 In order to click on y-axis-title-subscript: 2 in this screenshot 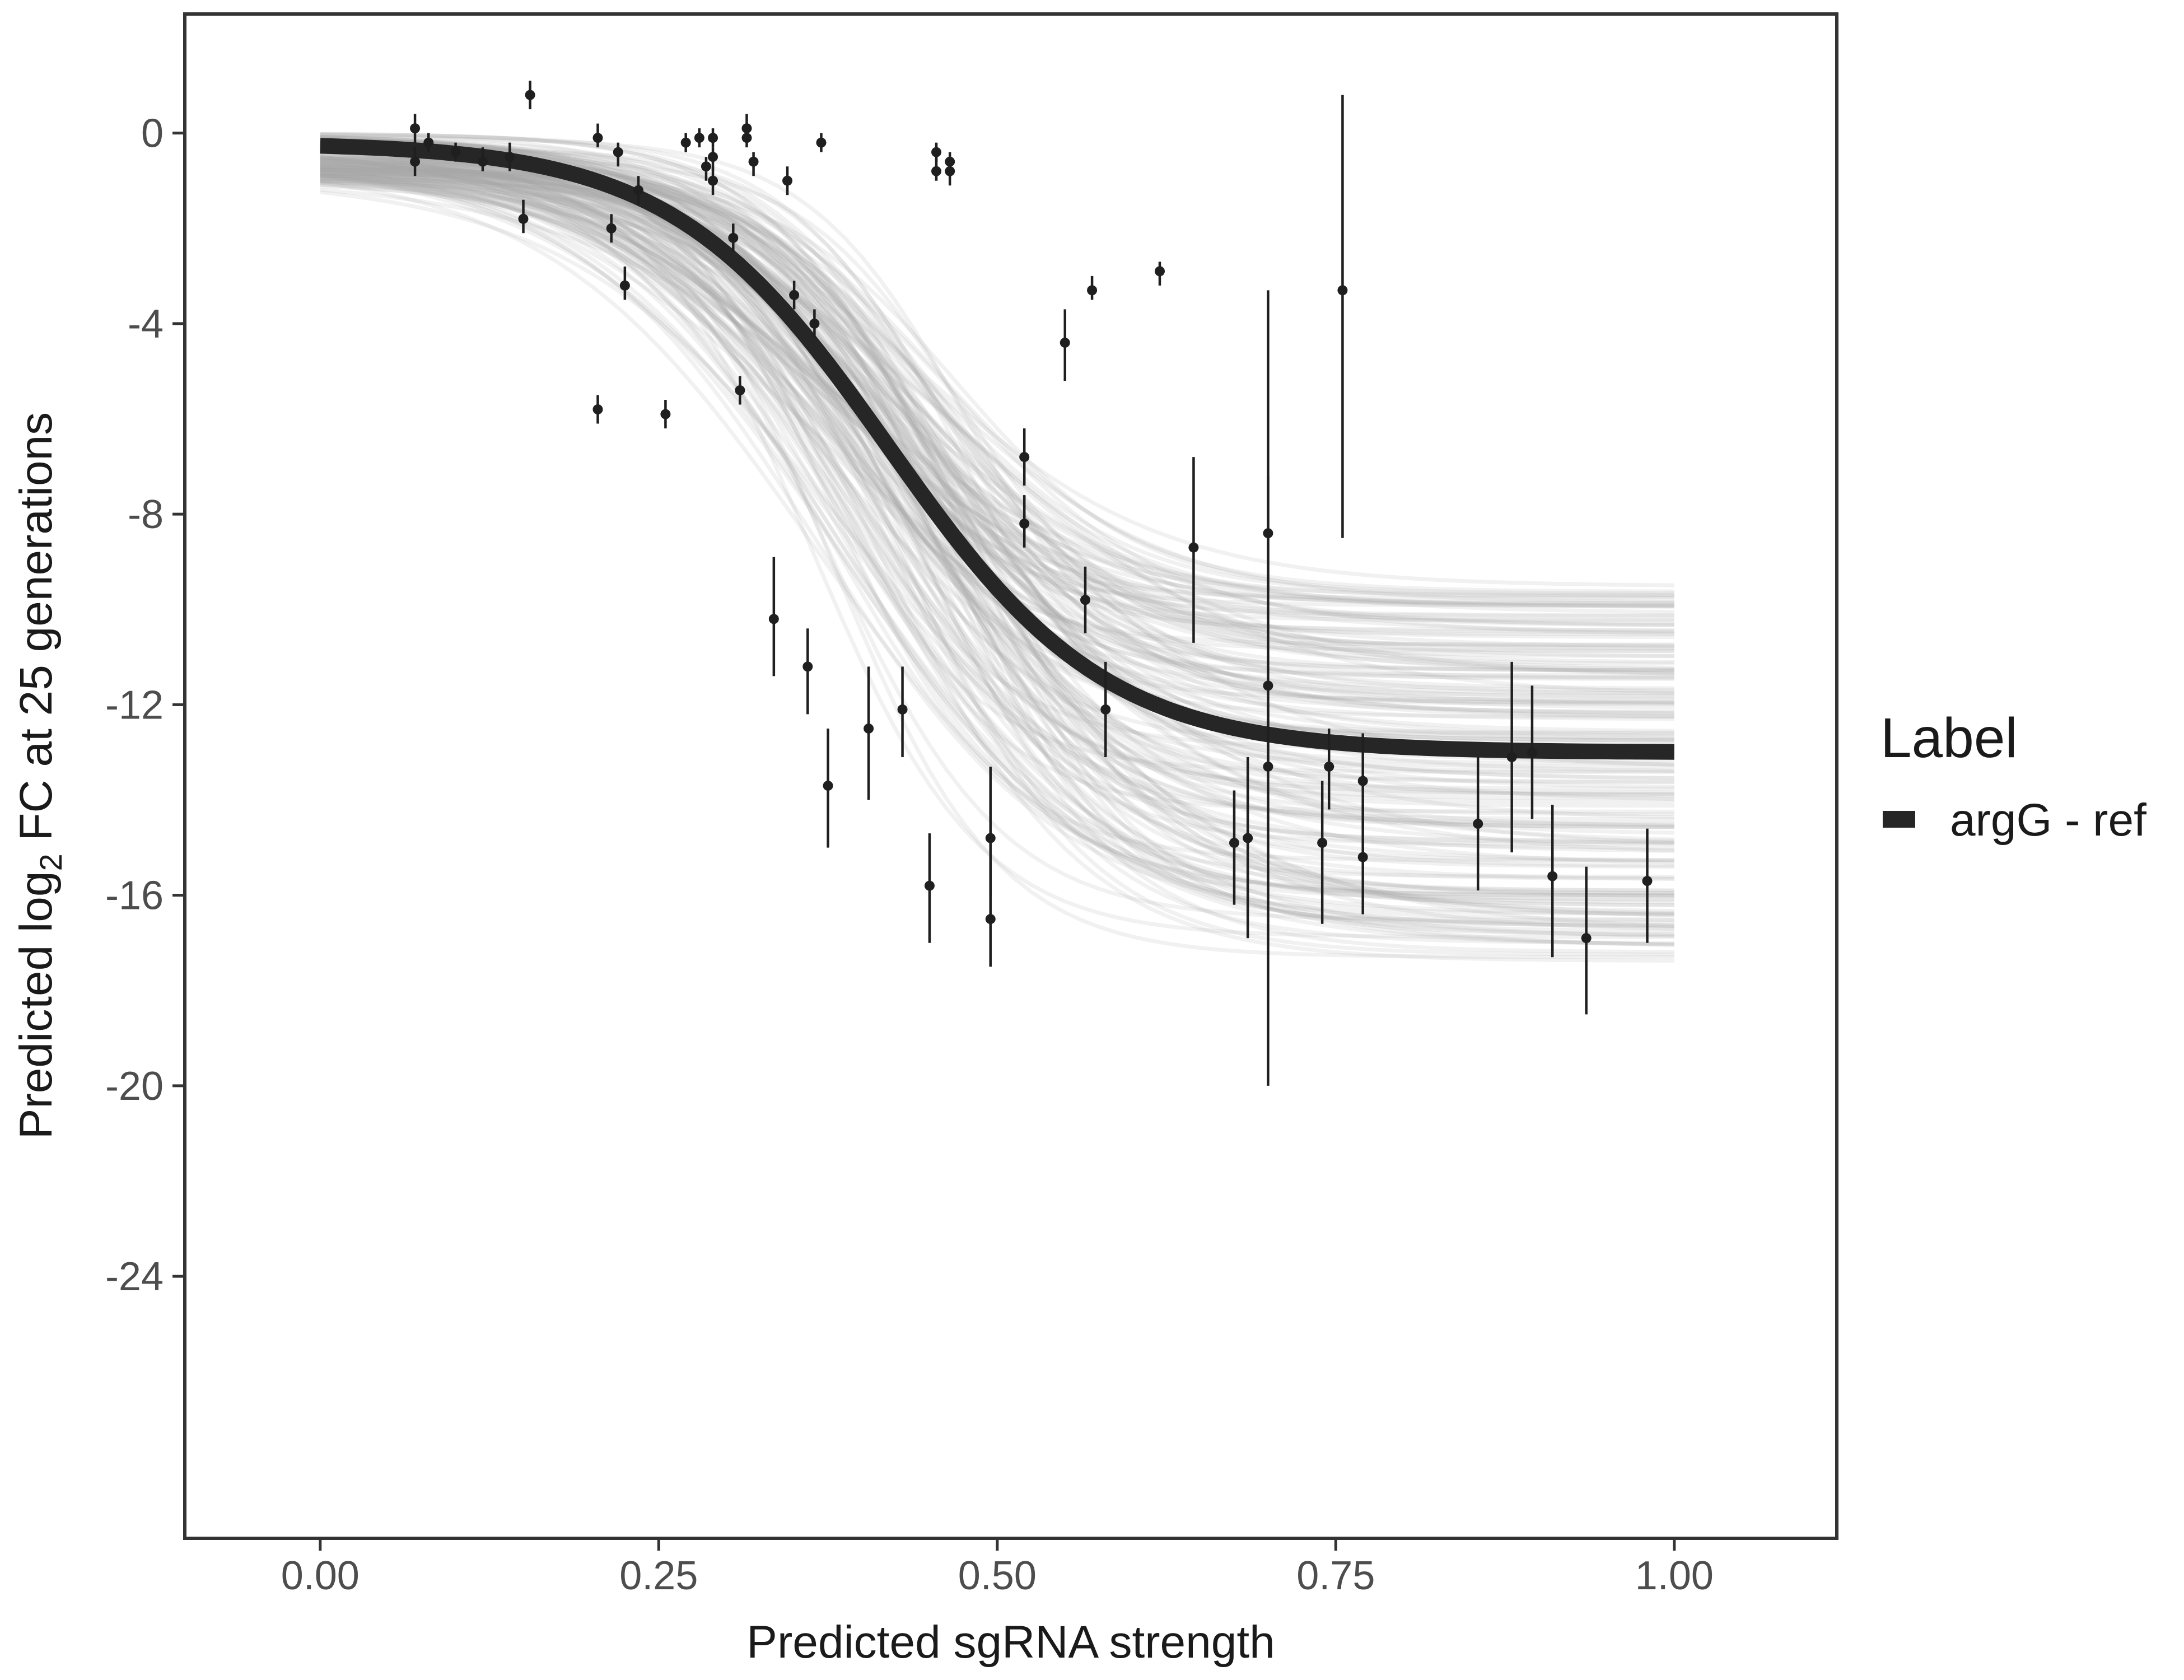, I will do `click(51, 862)`.